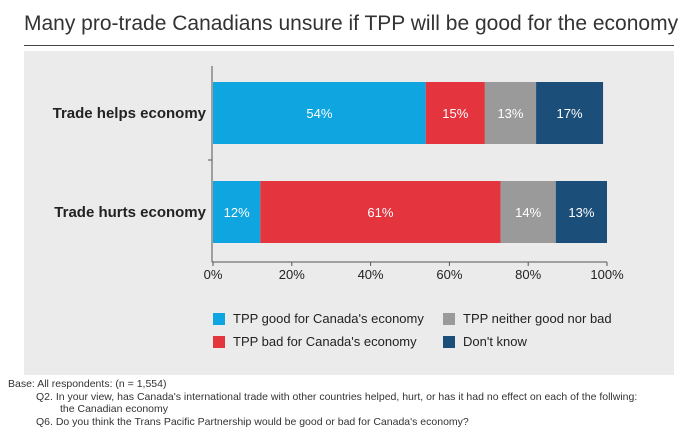 This screenshot has width=700, height=438. I want to click on data-label: 54%, so click(319, 113).